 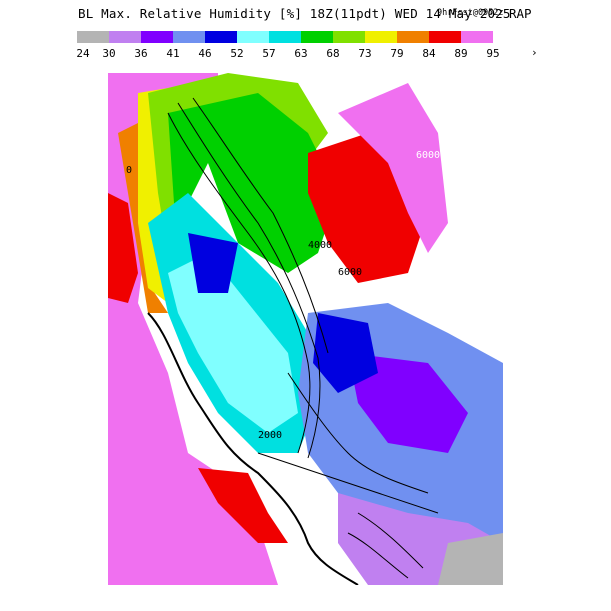 I want to click on humidity-field-blue-east, so click(x=345, y=353).